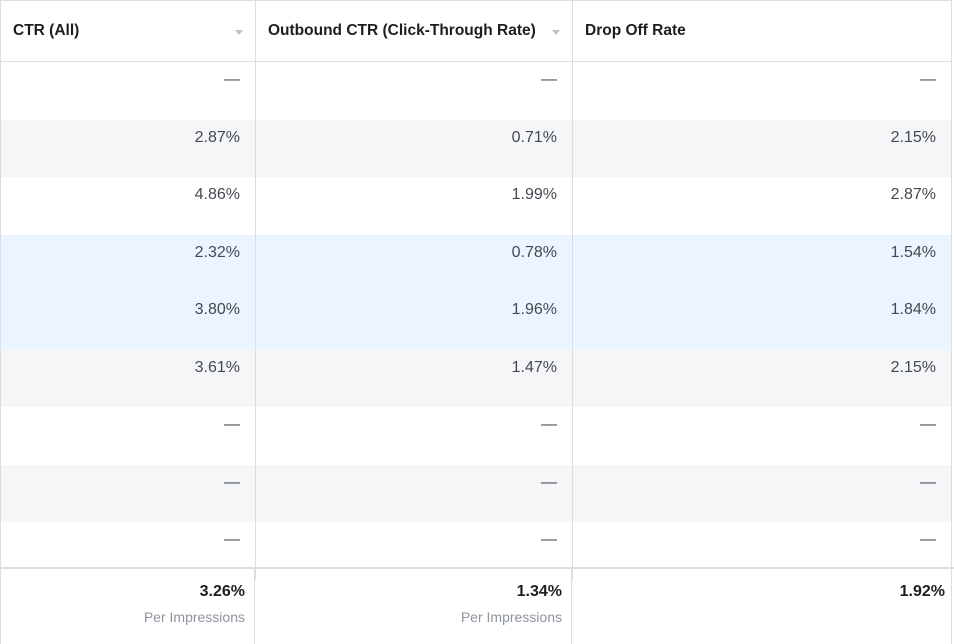 This screenshot has width=954, height=644. I want to click on table-cell: 0.78%, so click(414, 263).